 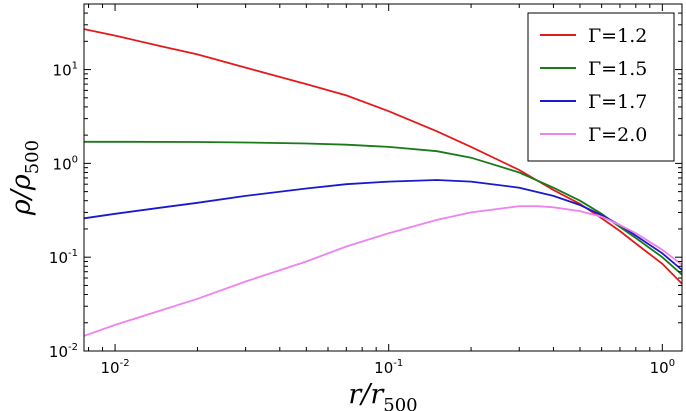 I want to click on legend: Γ=1.2 Γ=1.5 Γ=1.7 Γ=2.0, so click(x=601, y=87).